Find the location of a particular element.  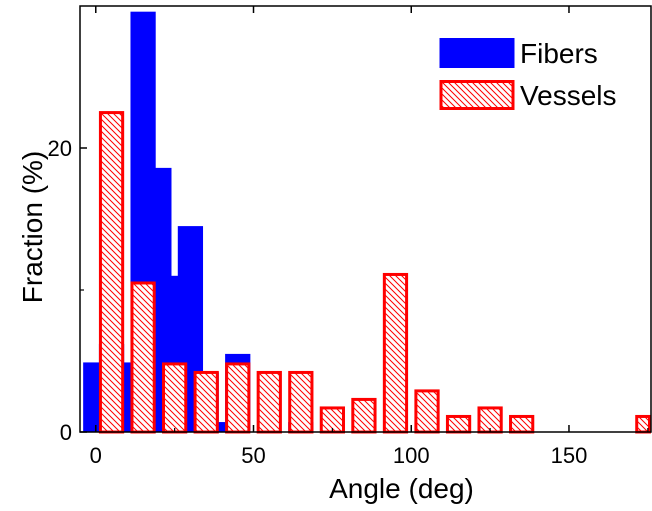

y-tick-label-0: 0 is located at coordinates (66, 432).